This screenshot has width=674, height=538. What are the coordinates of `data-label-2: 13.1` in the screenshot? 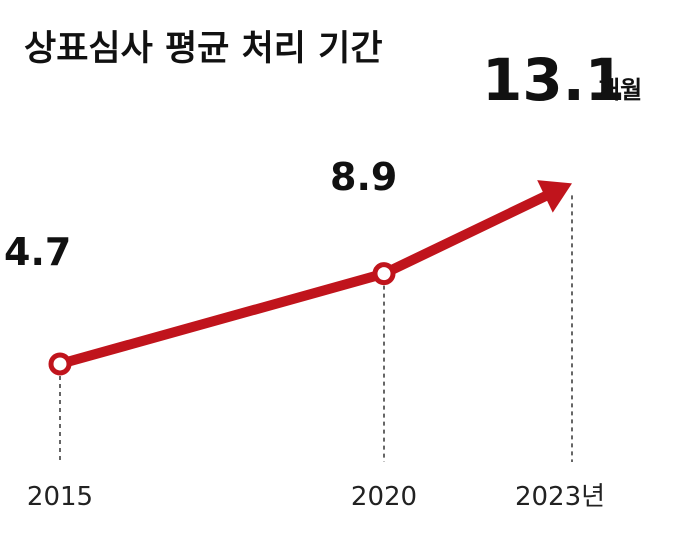 It's located at (553, 80).